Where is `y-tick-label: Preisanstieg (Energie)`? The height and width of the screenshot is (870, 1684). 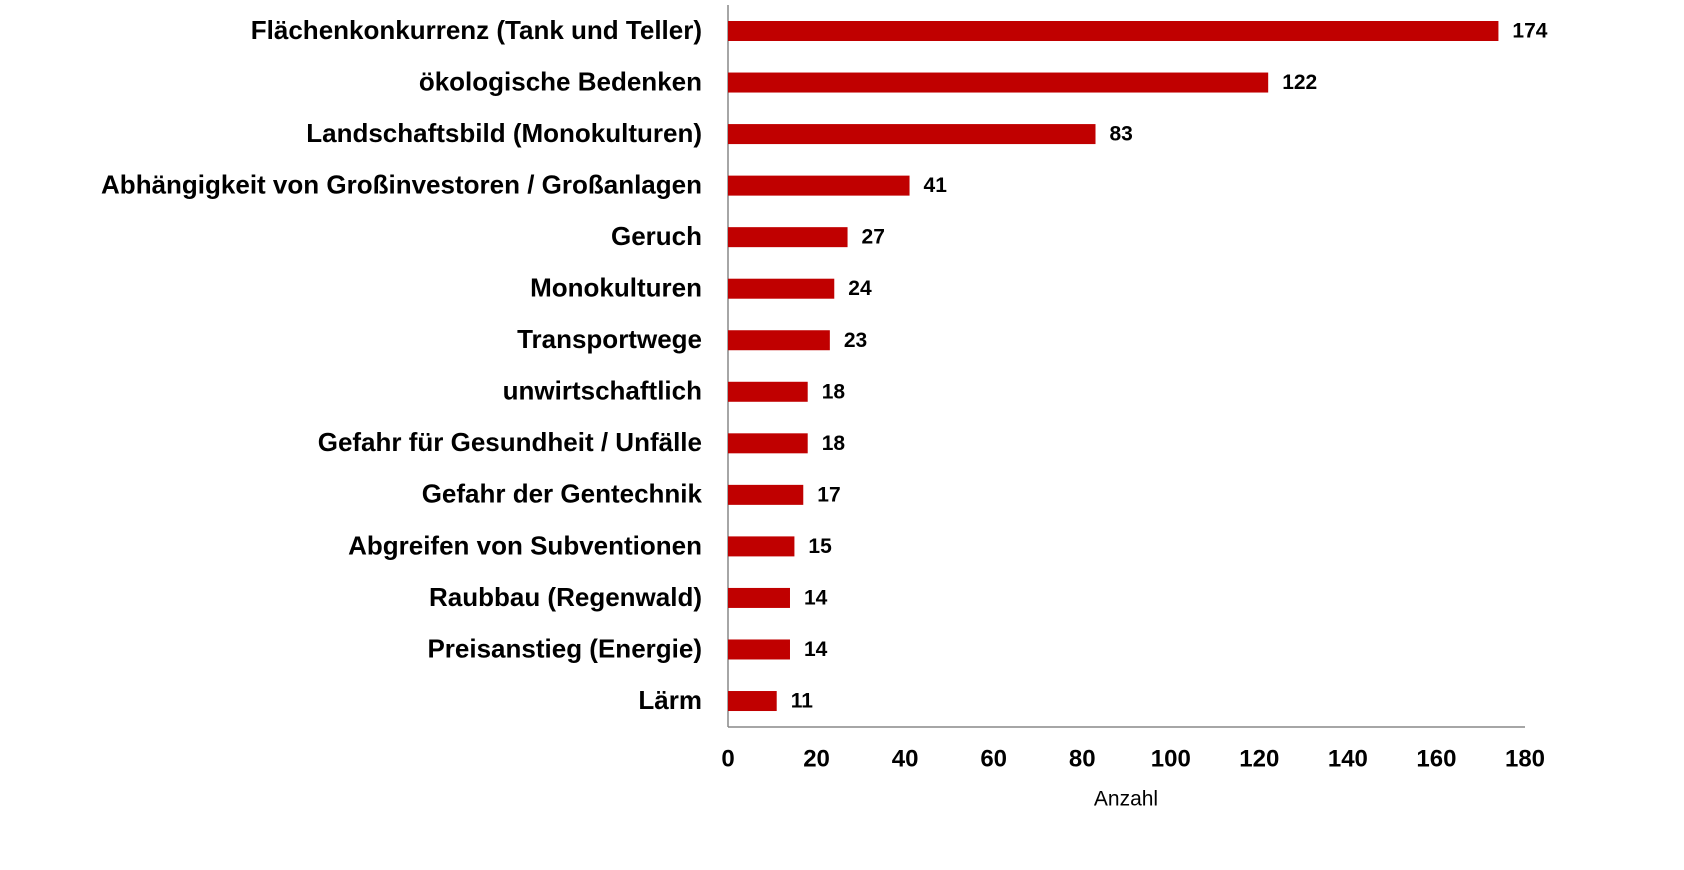 y-tick-label: Preisanstieg (Energie) is located at coordinates (564, 648).